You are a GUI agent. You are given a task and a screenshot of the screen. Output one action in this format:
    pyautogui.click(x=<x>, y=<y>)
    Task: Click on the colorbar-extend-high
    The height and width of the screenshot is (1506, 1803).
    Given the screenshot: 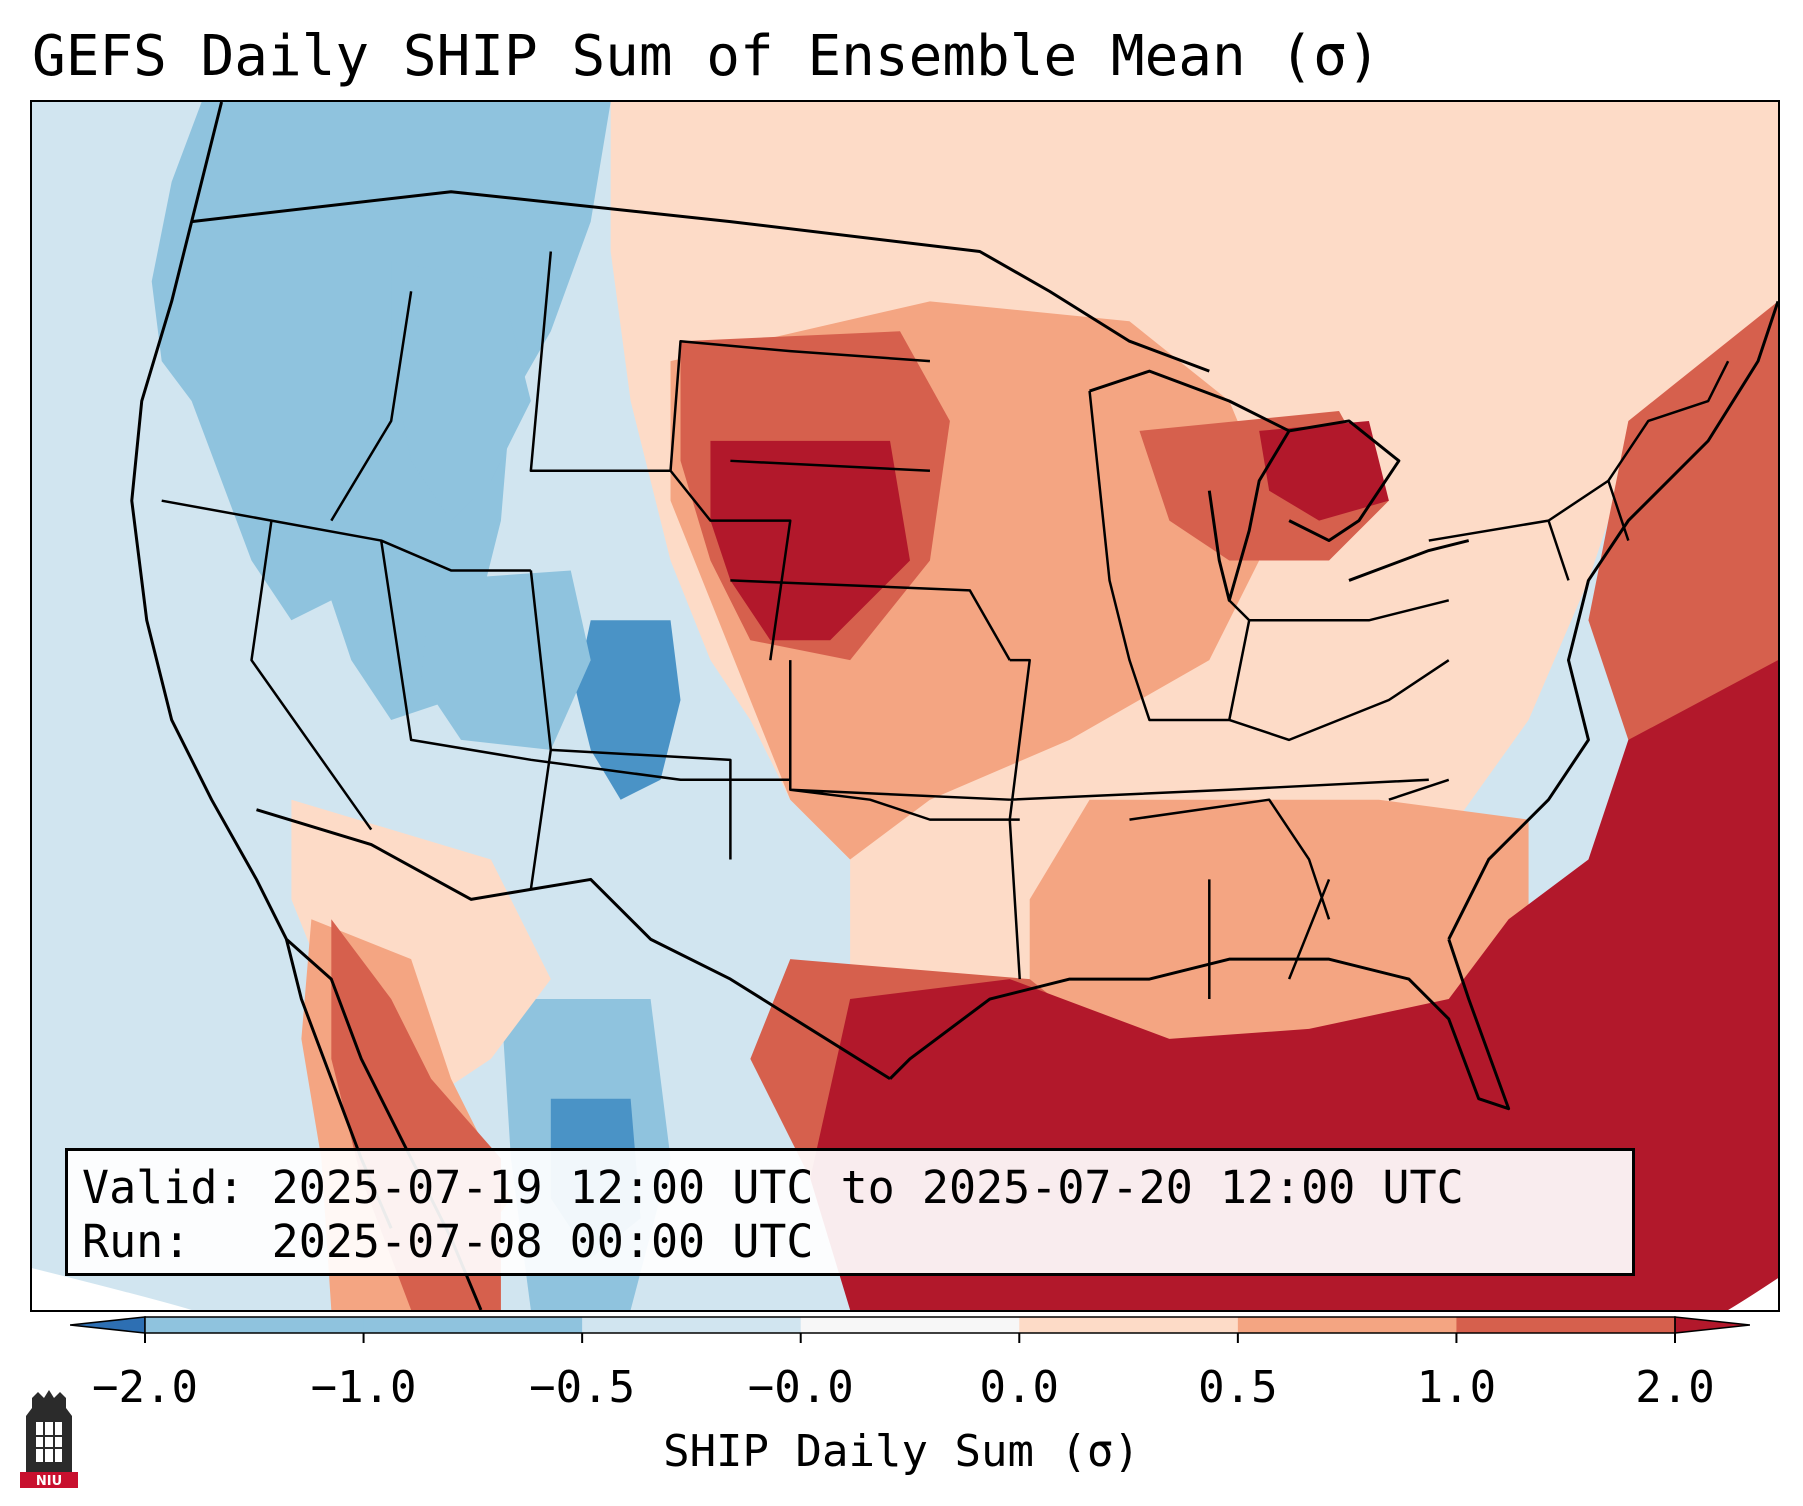 What is the action you would take?
    pyautogui.click(x=1712, y=1325)
    